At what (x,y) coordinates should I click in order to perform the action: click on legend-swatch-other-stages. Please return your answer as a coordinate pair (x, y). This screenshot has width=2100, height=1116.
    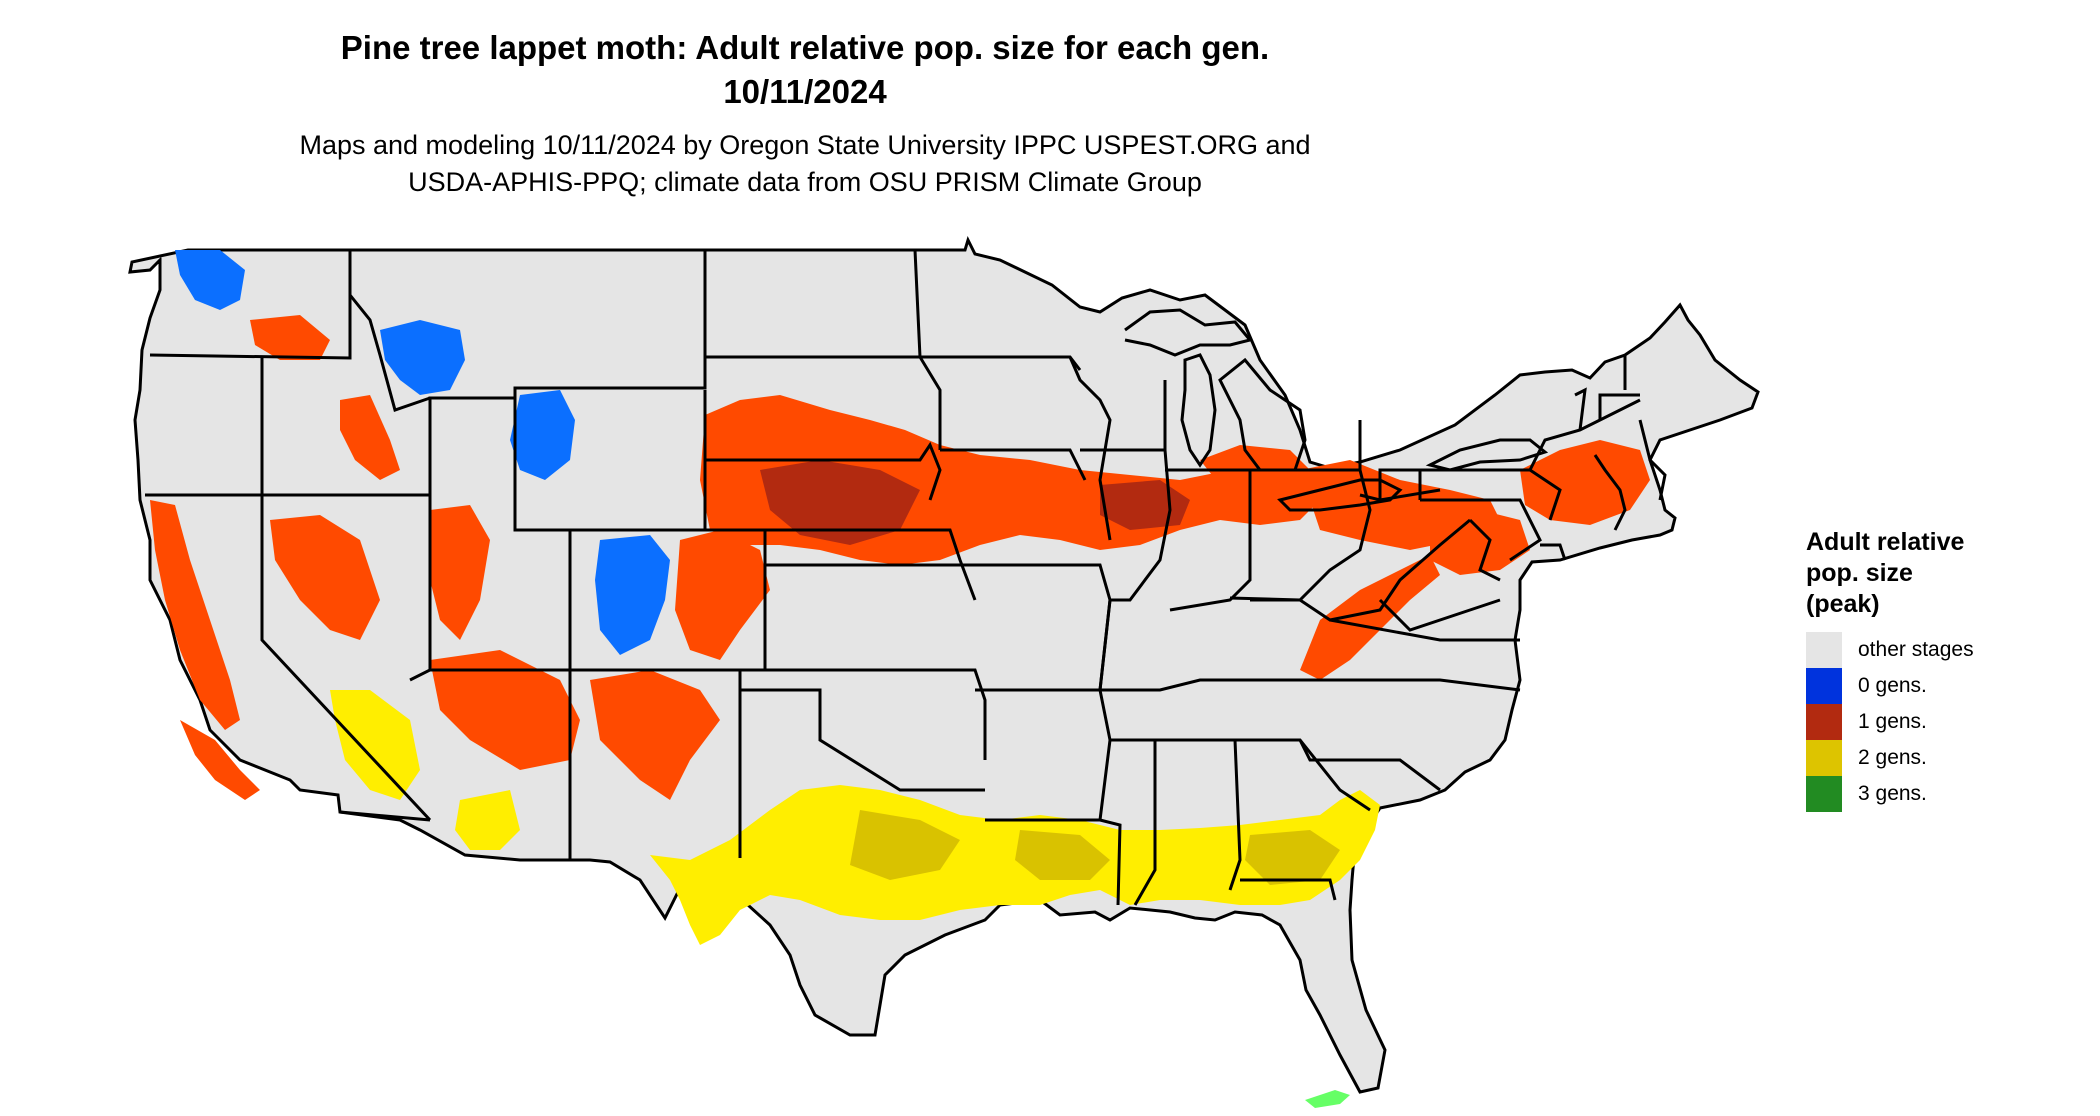
    Looking at the image, I should click on (1824, 650).